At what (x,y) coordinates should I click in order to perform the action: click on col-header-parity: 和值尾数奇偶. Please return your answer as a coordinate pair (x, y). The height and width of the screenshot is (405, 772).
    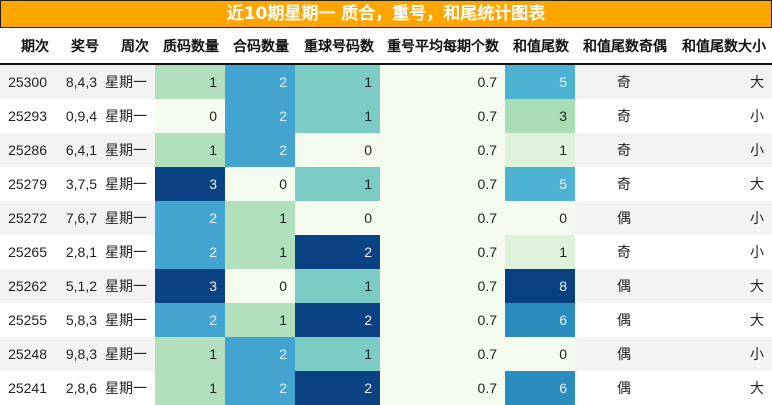
    Looking at the image, I should click on (624, 46).